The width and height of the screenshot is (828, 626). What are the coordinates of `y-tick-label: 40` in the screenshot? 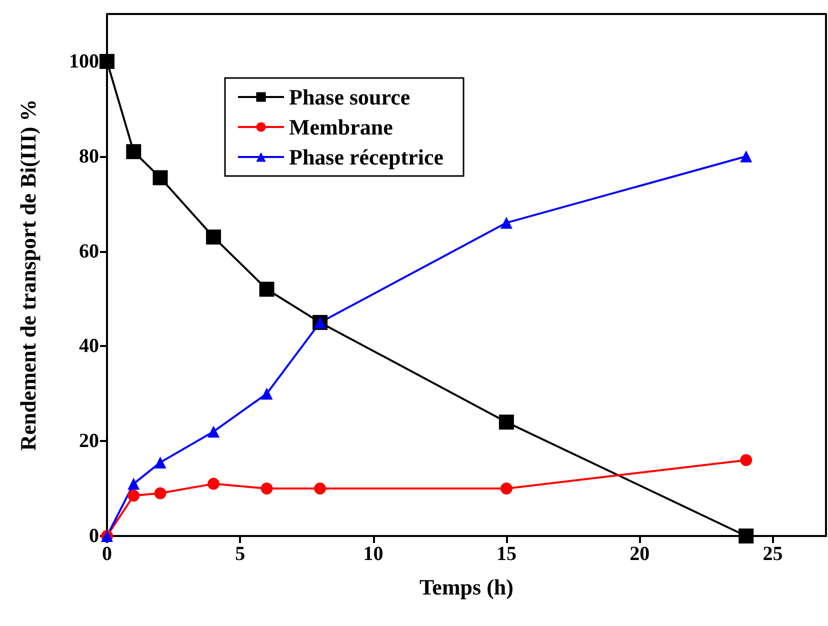 It's located at (89, 346).